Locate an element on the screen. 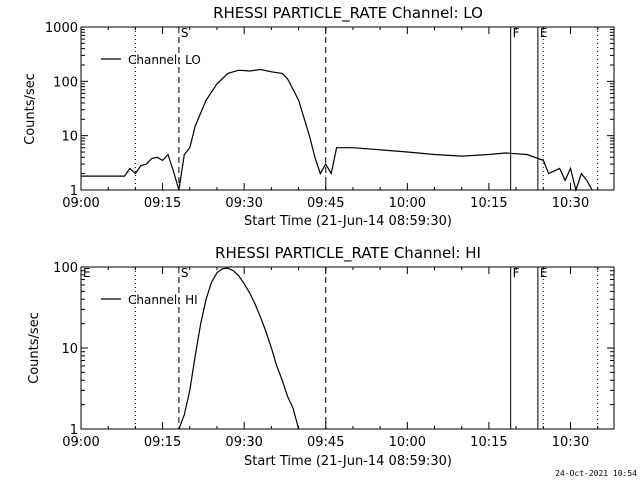 Image resolution: width=640 pixels, height=480 pixels. generation-timestamp: 24-Oct-2021 10:54 is located at coordinates (596, 473).